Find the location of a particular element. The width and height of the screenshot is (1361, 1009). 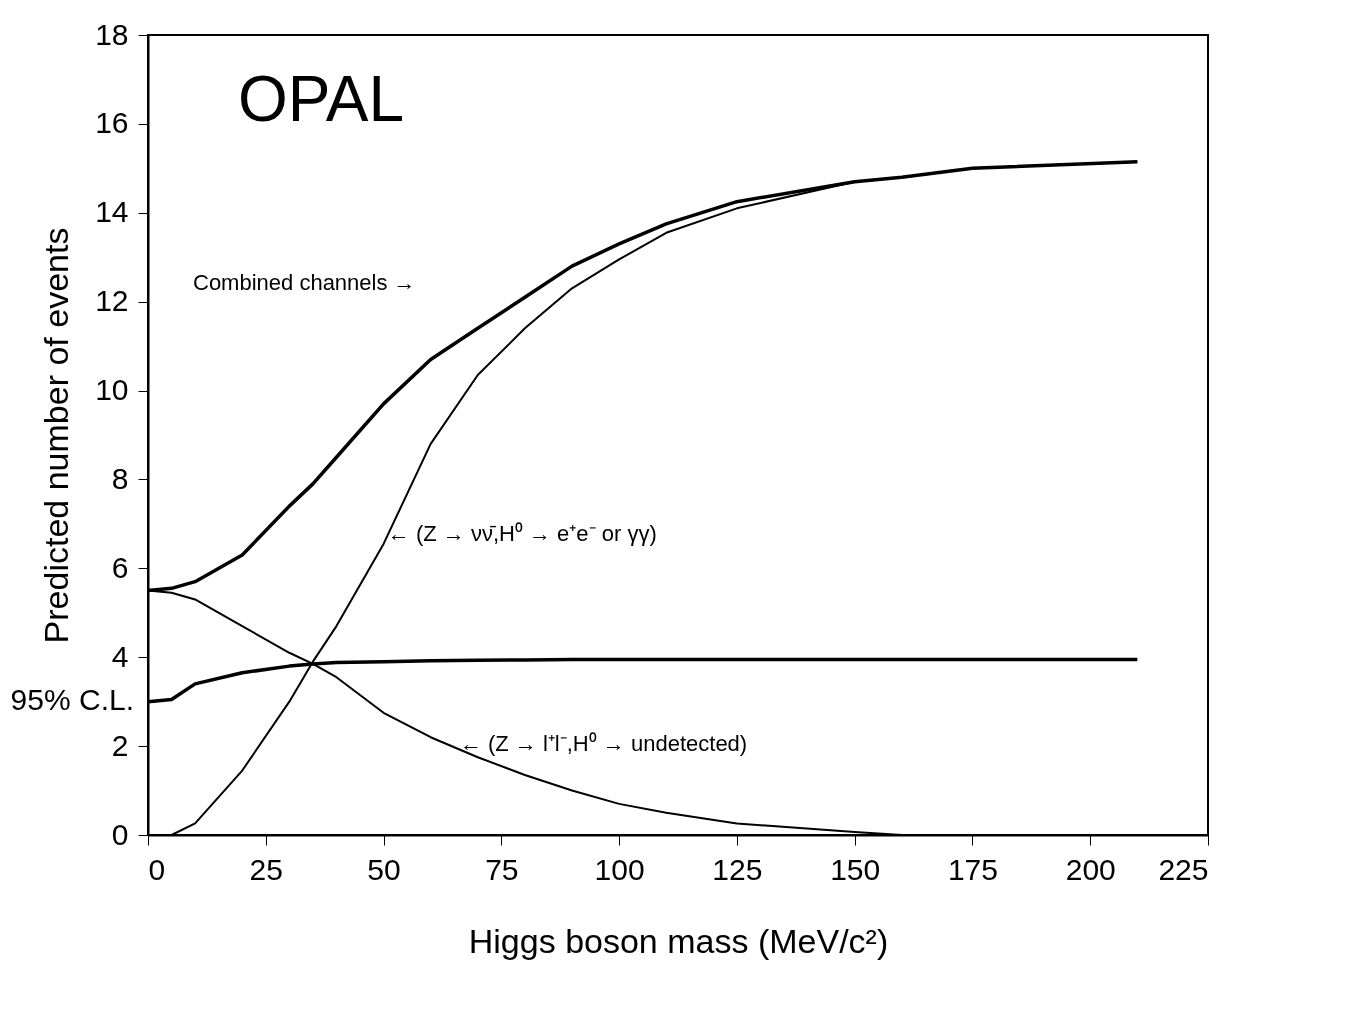

x-tick-label: 125 is located at coordinates (737, 869).